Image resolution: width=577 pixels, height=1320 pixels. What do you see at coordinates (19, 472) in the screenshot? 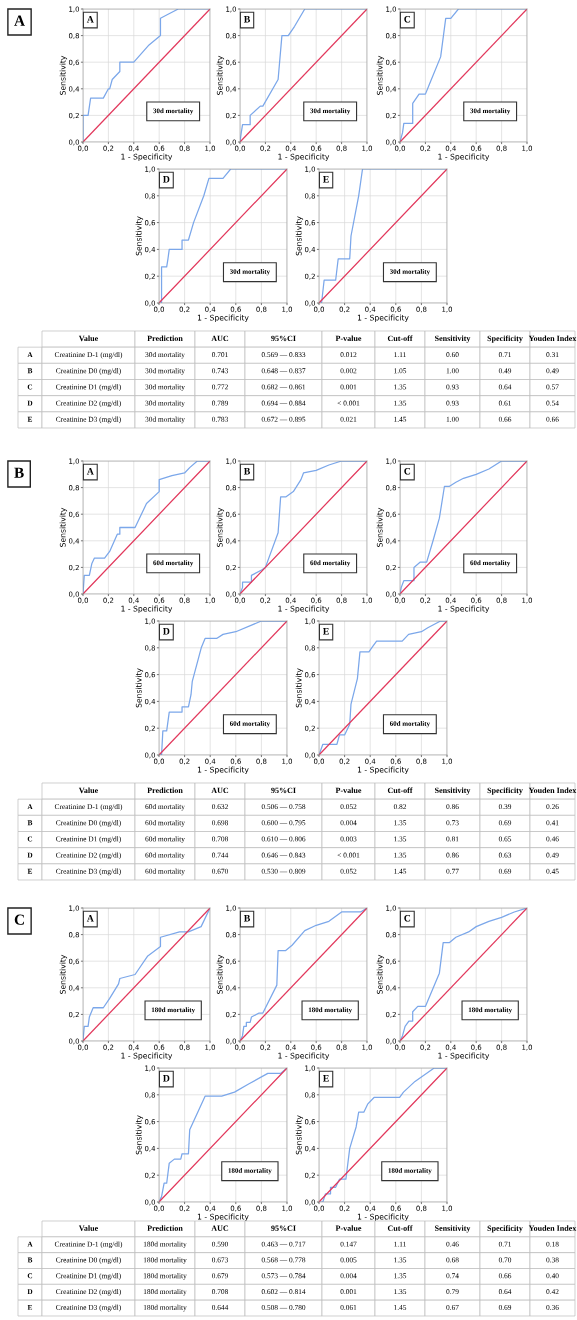
I see `chart-subtitle: B` at bounding box center [19, 472].